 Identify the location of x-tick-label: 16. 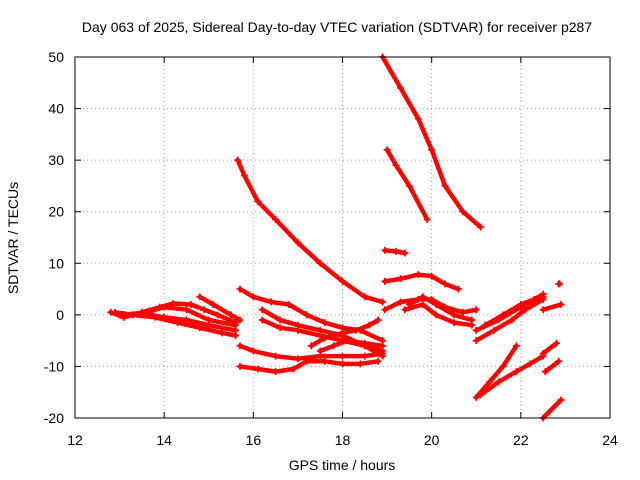
(254, 440).